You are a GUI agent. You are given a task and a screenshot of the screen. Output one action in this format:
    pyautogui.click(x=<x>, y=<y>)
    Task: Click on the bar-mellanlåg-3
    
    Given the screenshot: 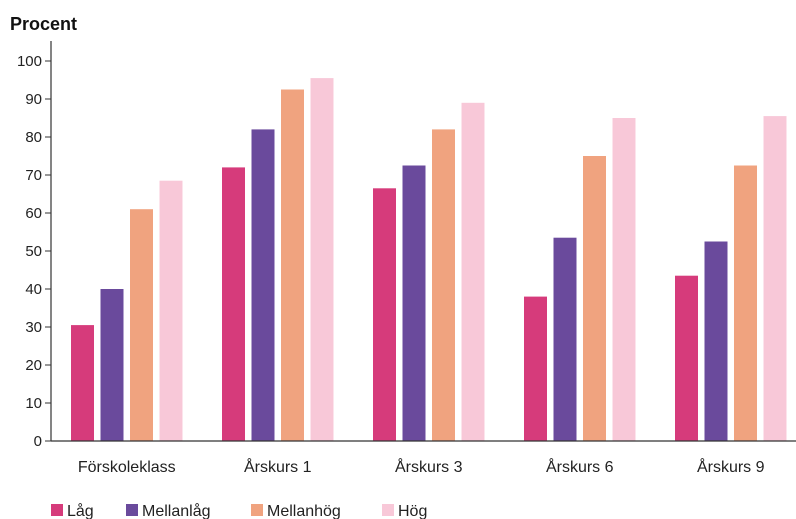 What is the action you would take?
    pyautogui.click(x=565, y=339)
    